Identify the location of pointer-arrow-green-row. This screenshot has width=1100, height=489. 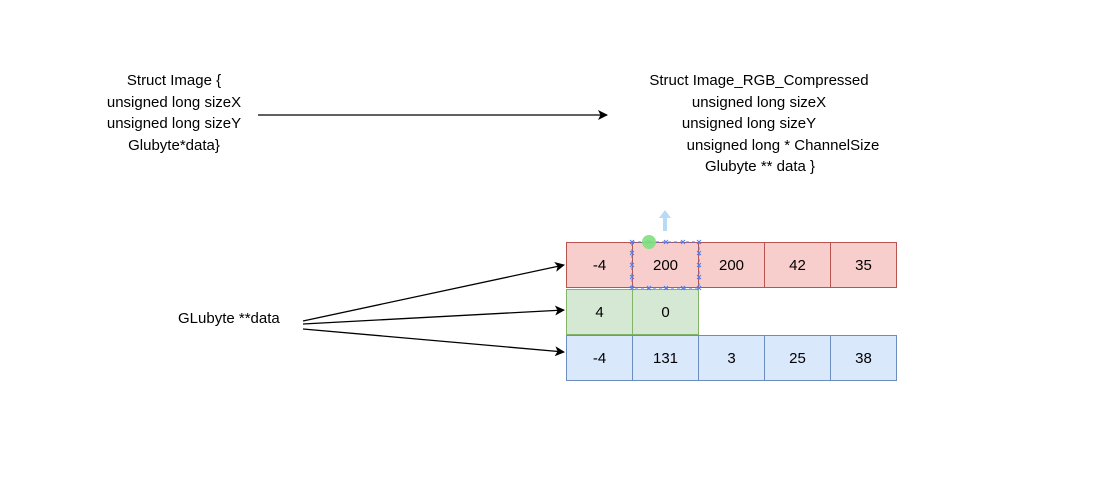
(433, 315).